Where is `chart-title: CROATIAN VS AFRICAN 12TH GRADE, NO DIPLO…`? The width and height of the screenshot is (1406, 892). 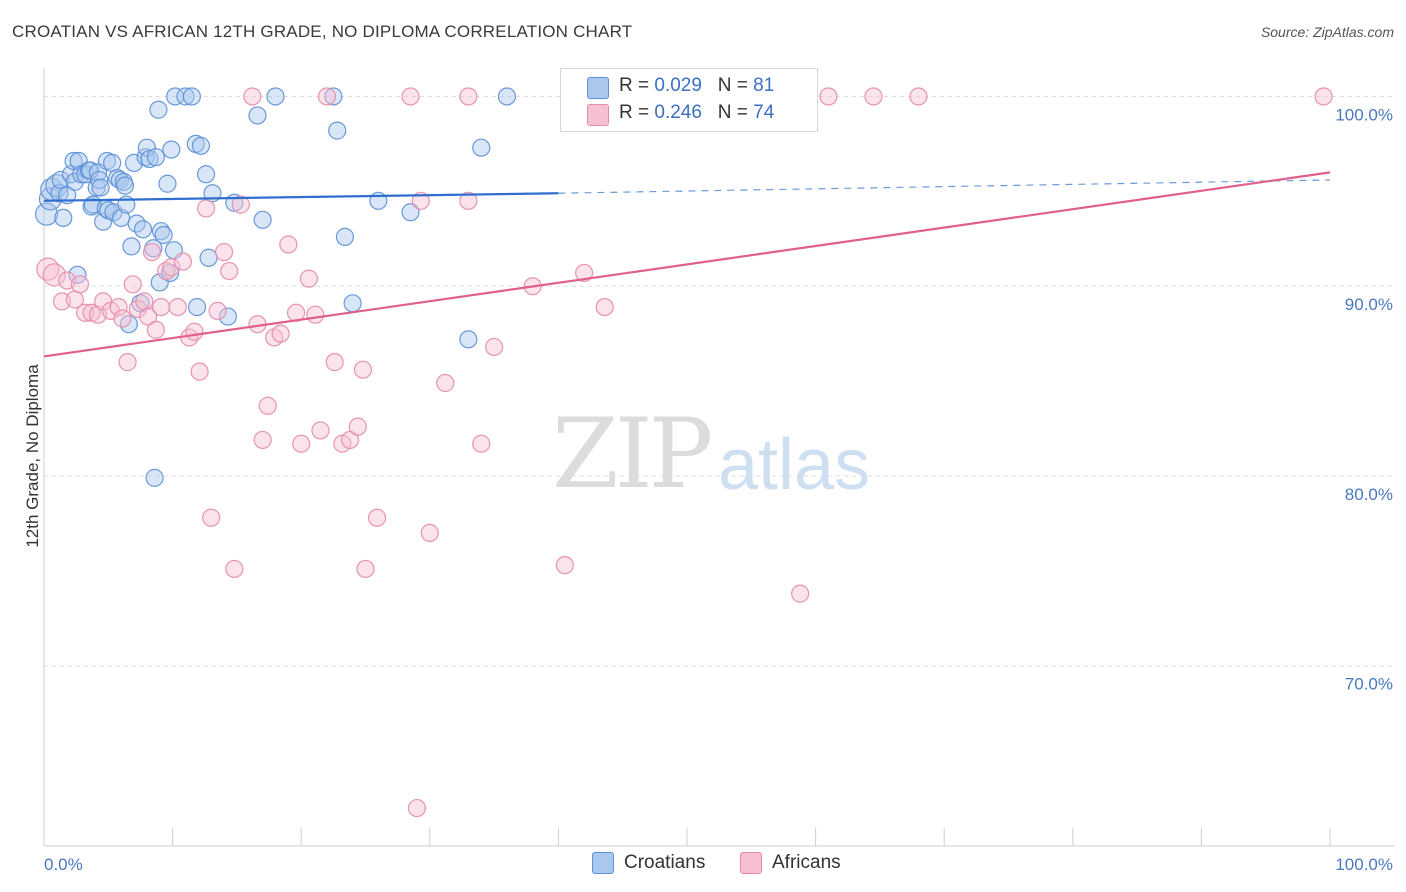
chart-title: CROATIAN VS AFRICAN 12TH GRADE, NO DIPLO… is located at coordinates (322, 31).